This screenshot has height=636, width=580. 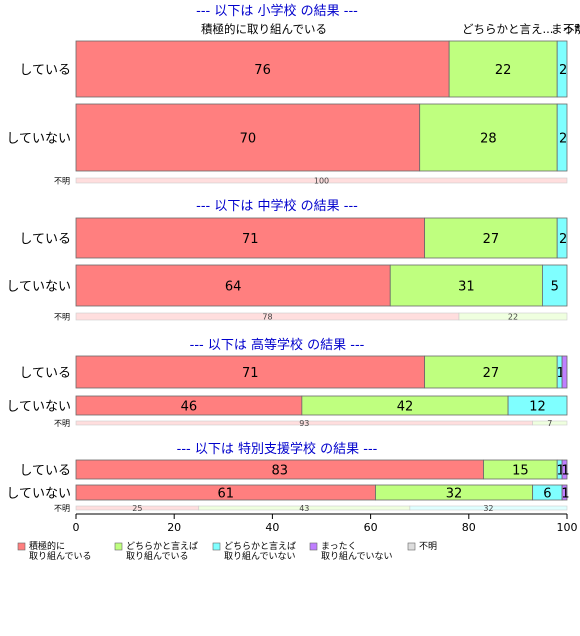 I want to click on data-label: 46, so click(x=189, y=407).